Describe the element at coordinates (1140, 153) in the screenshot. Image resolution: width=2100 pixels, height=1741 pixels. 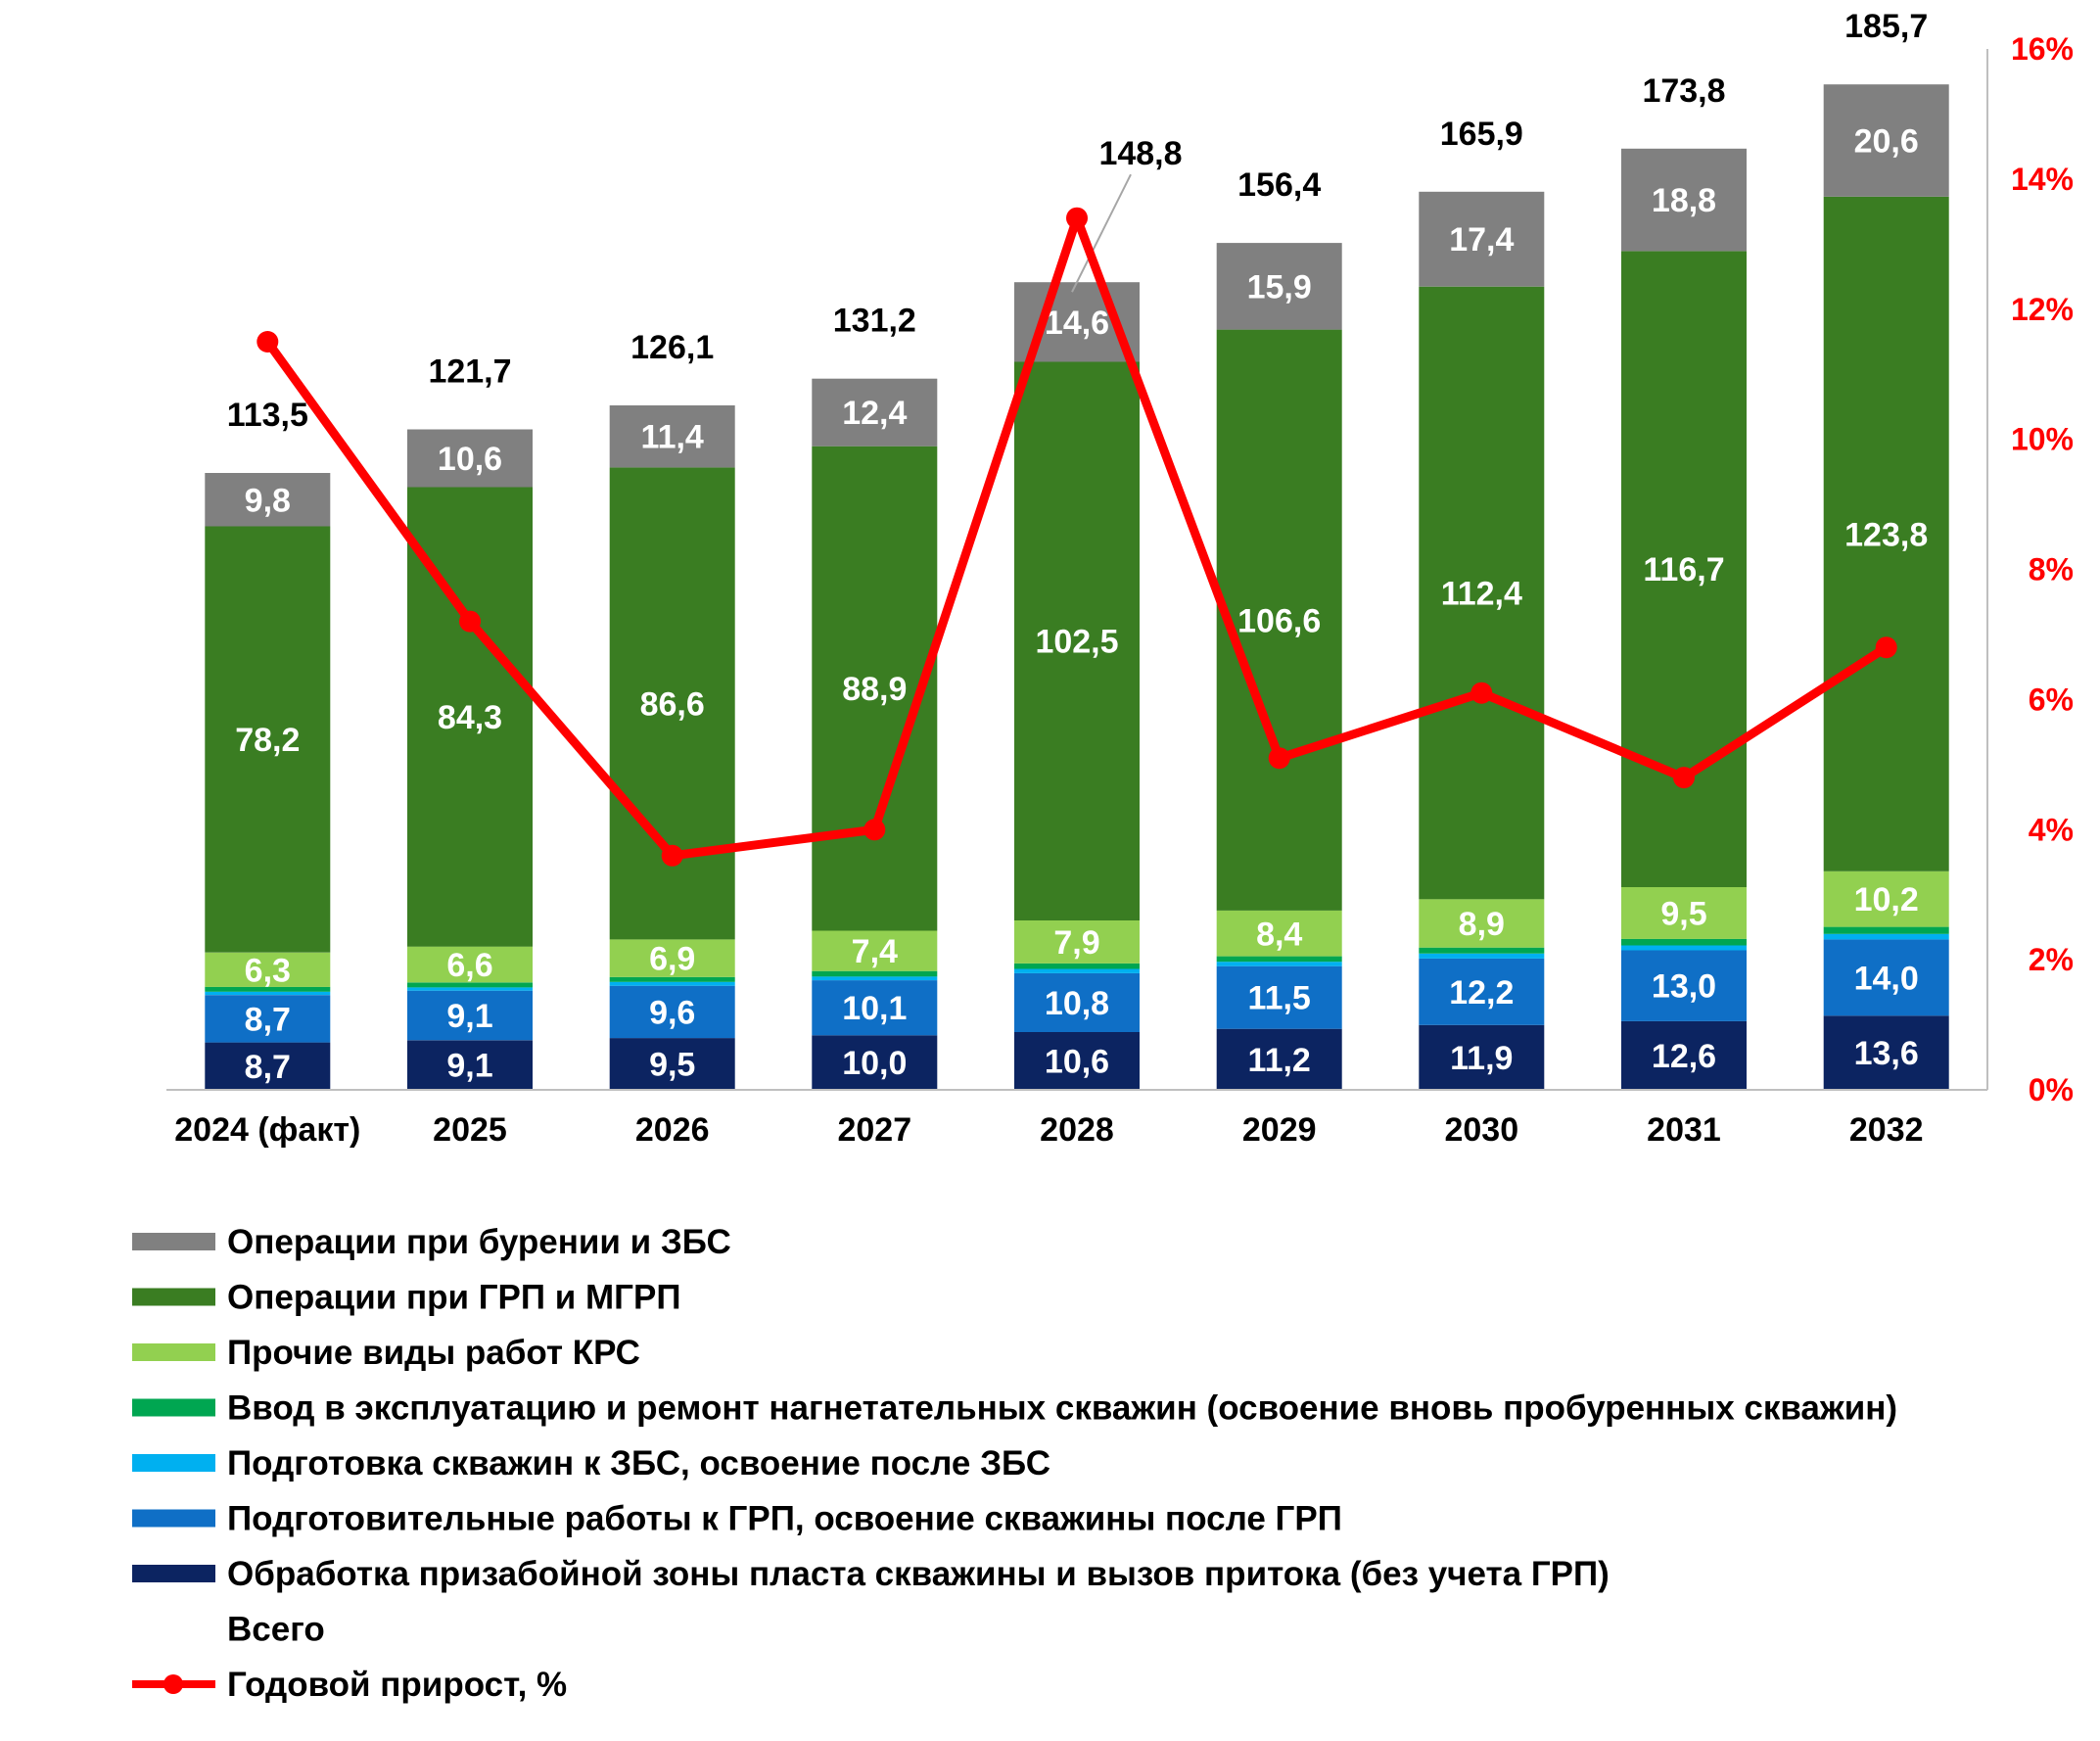
I see `bar-total-label: 148,8` at that location.